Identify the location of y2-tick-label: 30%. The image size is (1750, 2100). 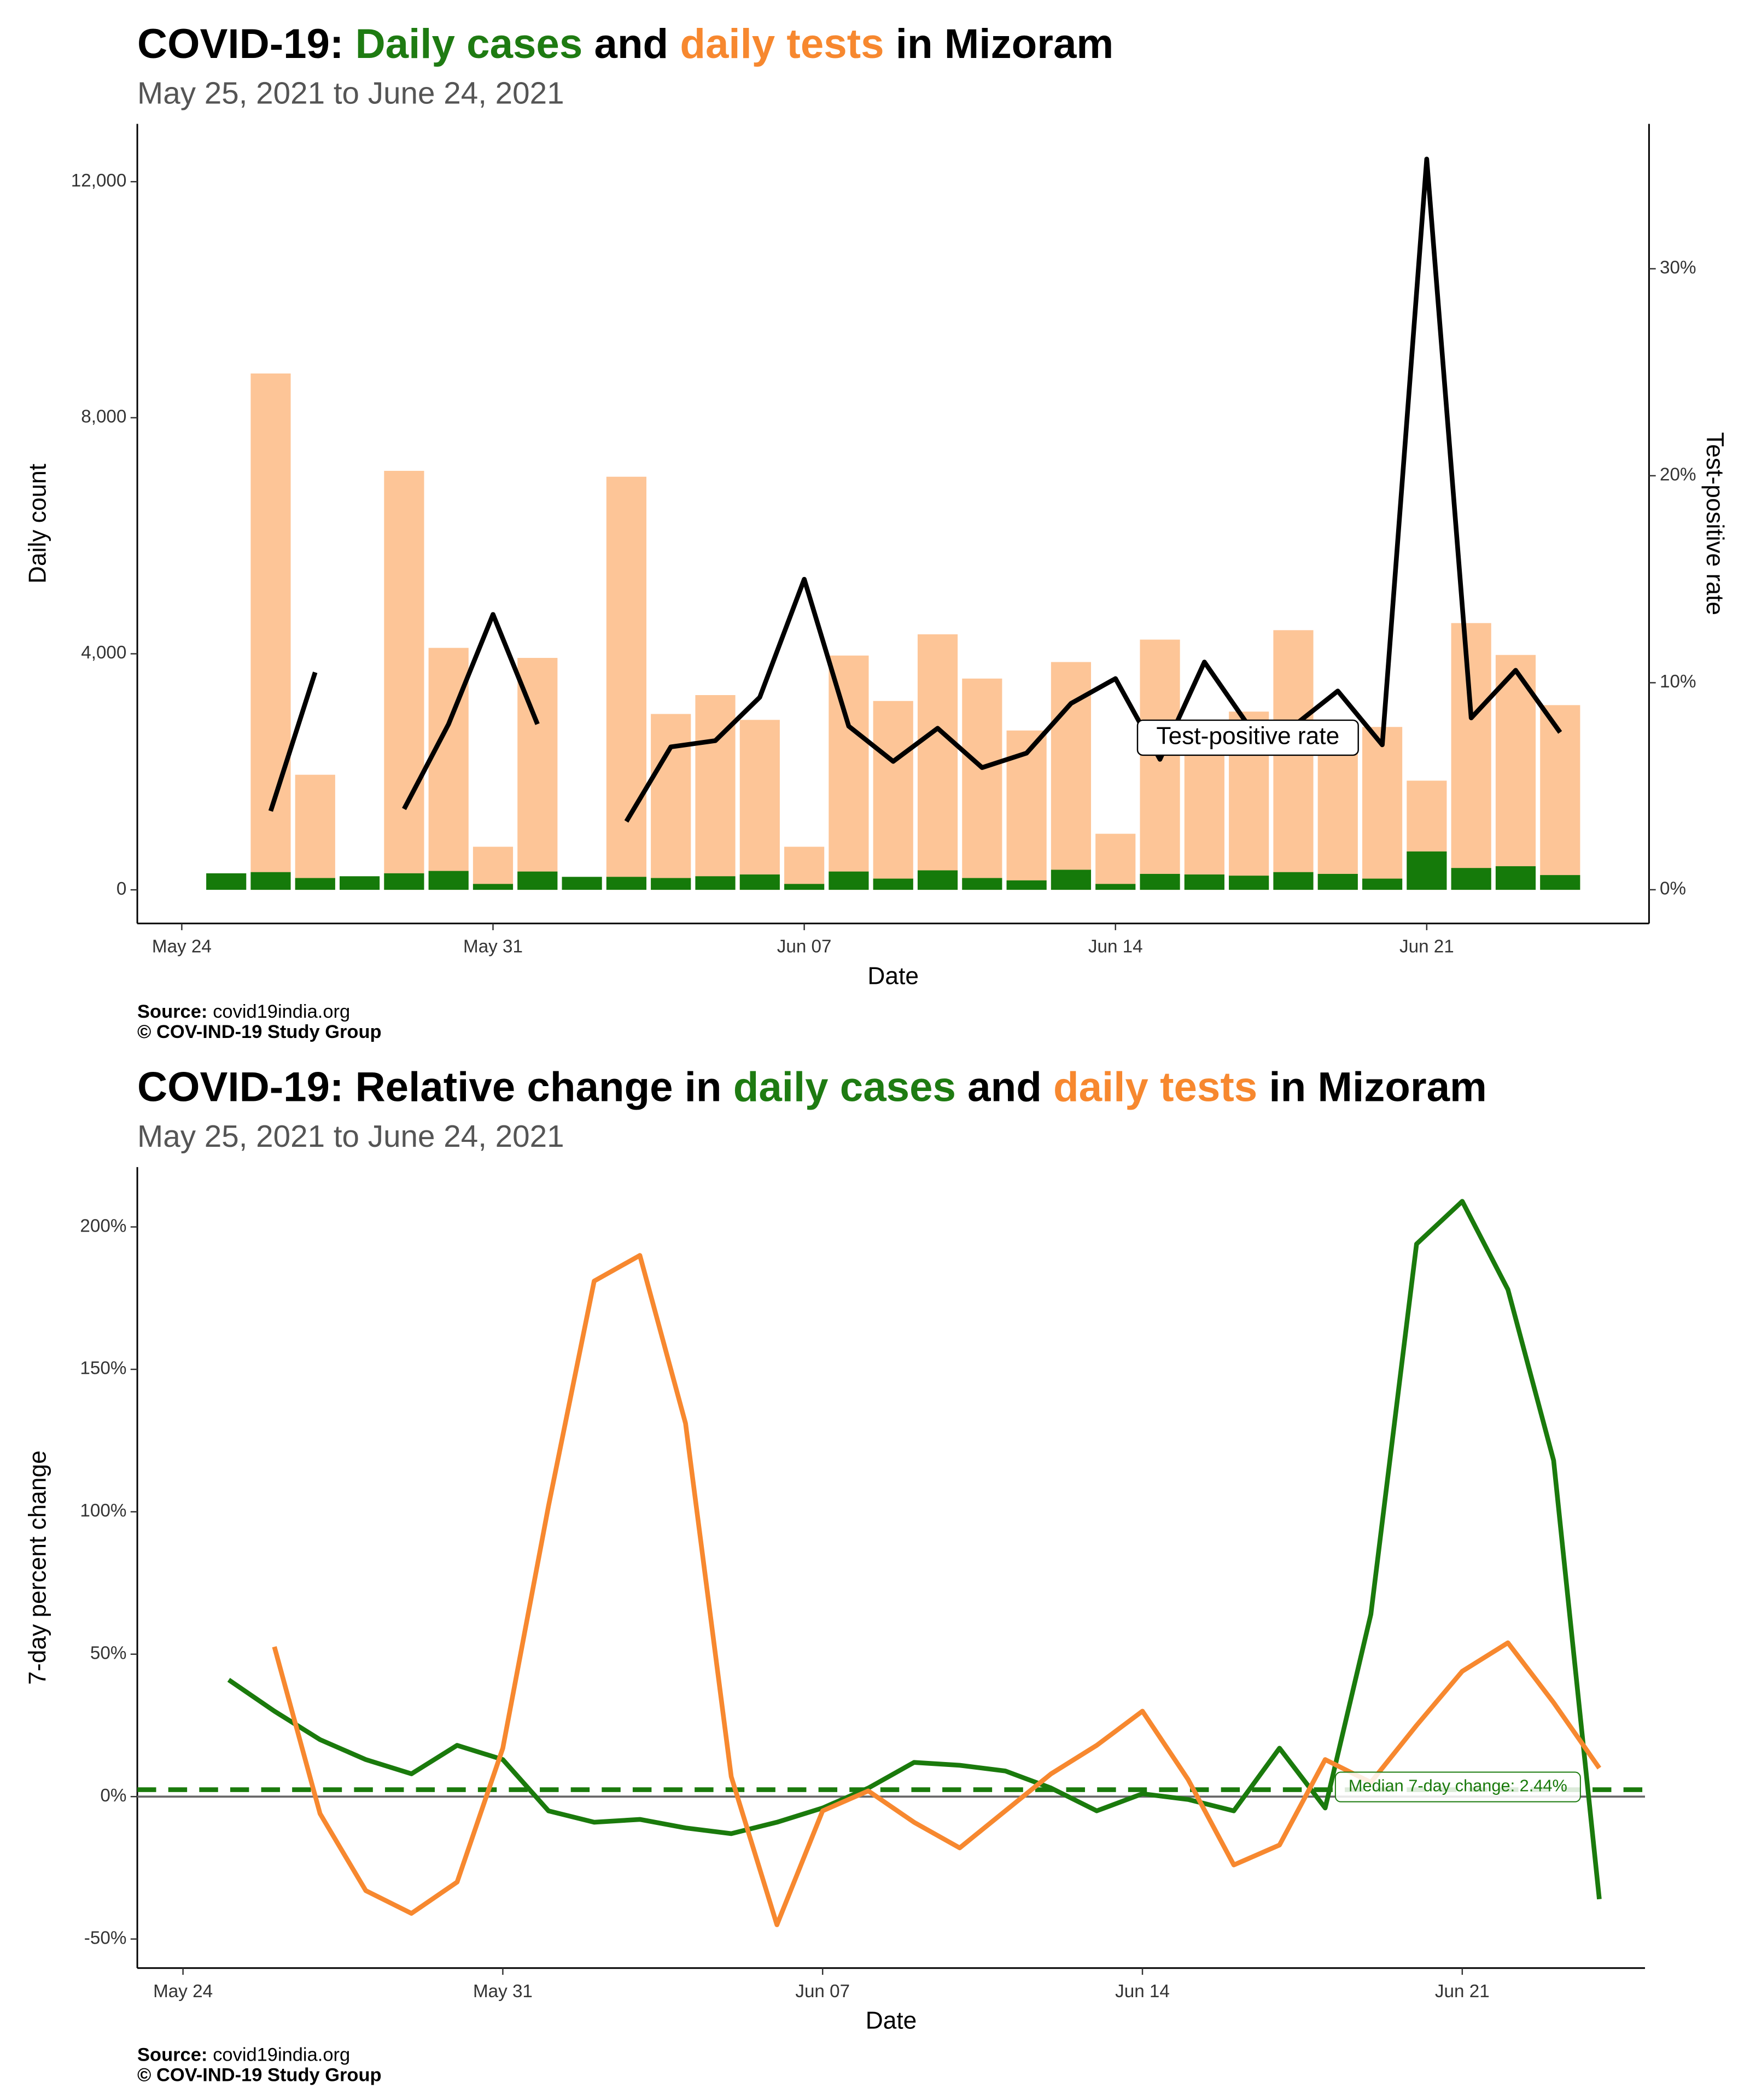
(1678, 268).